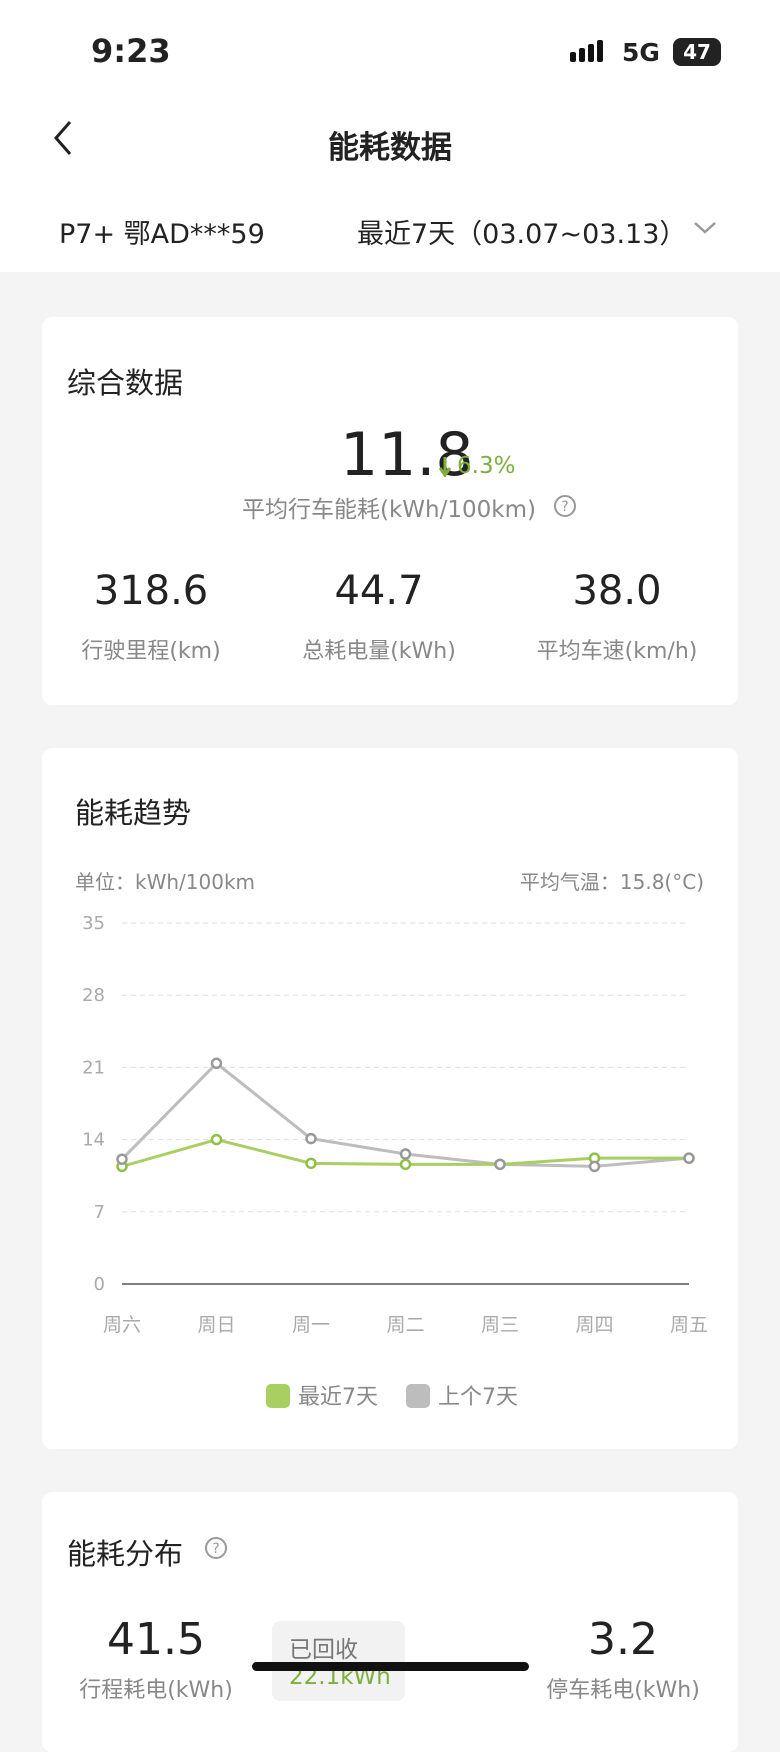  I want to click on temperature: 平均气温：15.8(°C), so click(611, 882).